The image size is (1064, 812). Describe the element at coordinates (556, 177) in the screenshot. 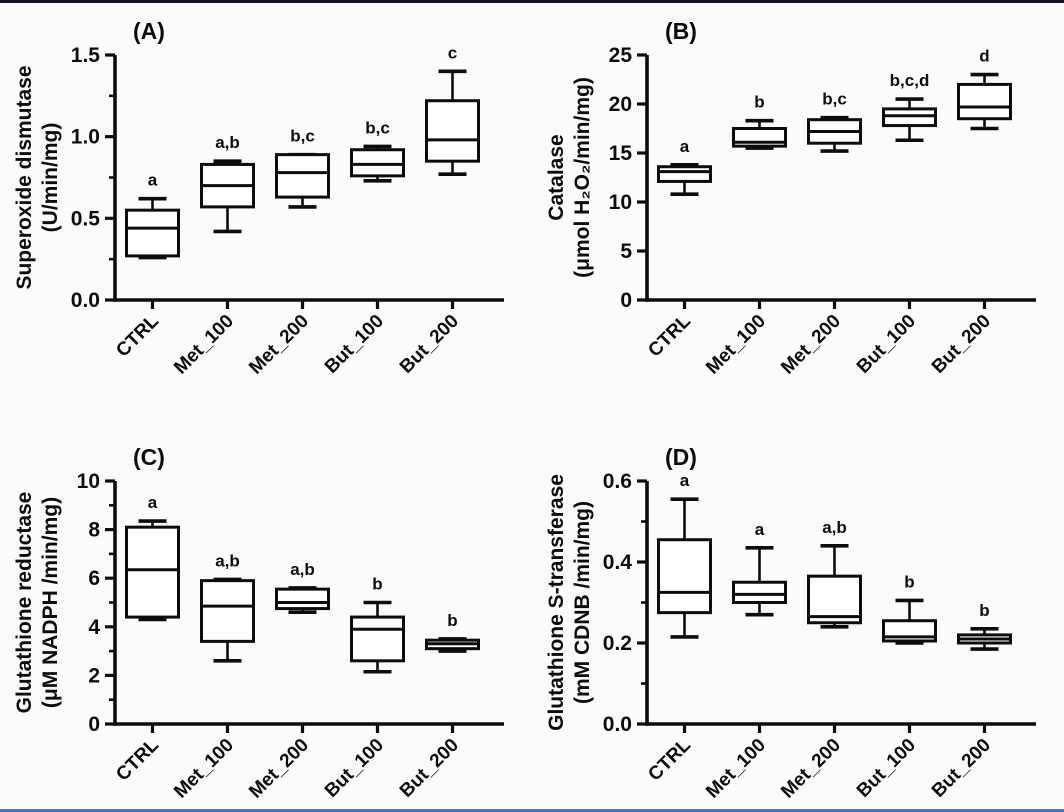

I see `y-axis-label-line: Catalase` at that location.